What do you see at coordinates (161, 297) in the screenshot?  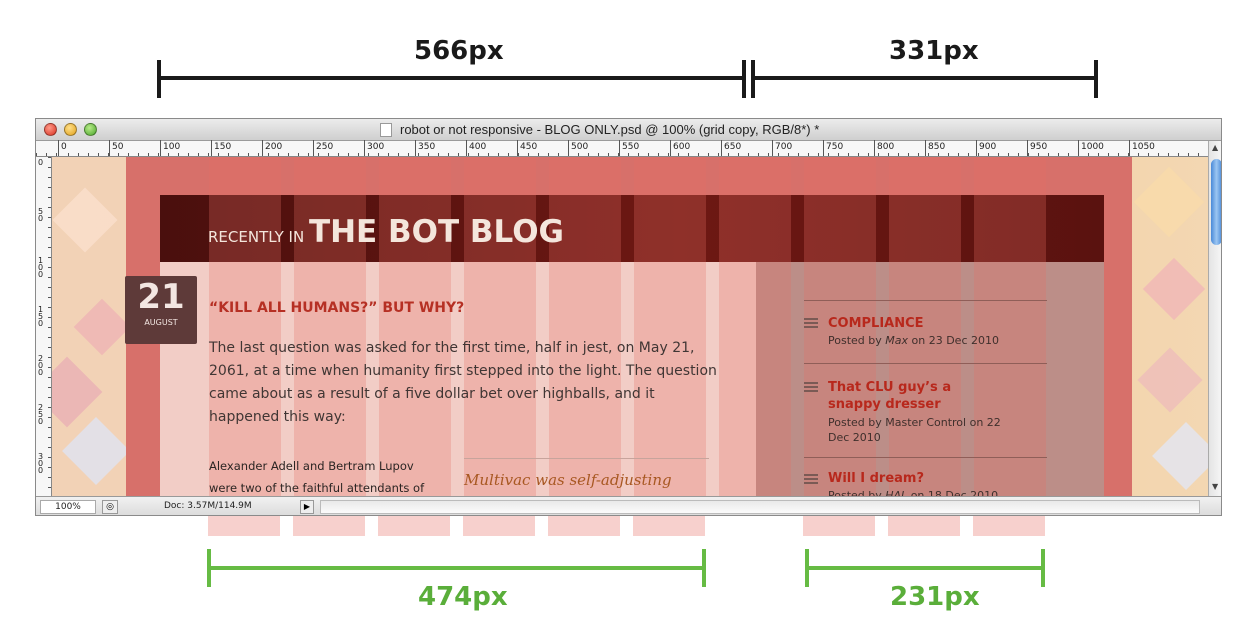 I see `date-day: 21` at bounding box center [161, 297].